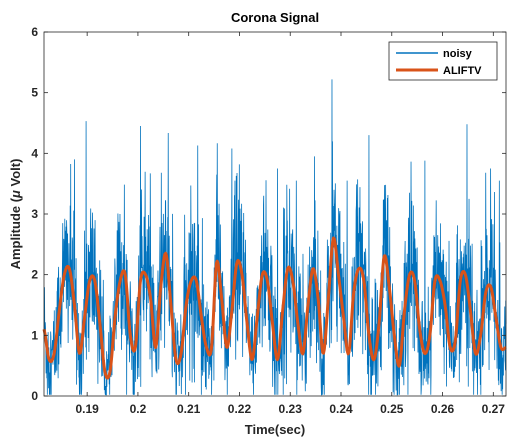 The image size is (508, 439). What do you see at coordinates (34, 153) in the screenshot?
I see `y-tick-label: 4` at bounding box center [34, 153].